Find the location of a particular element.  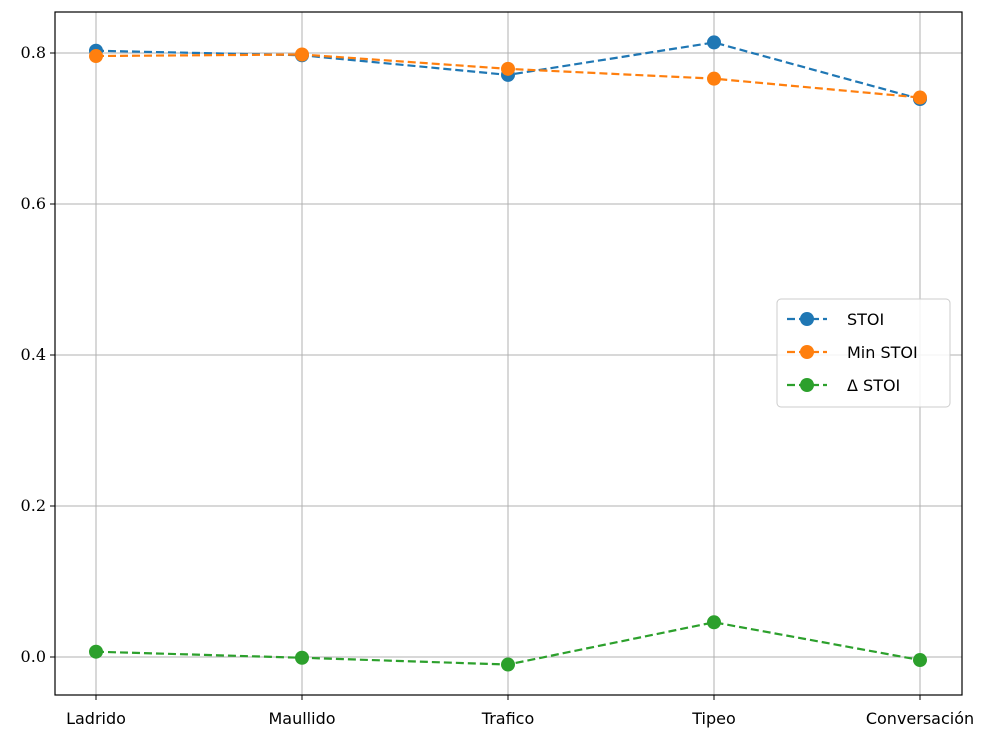

legend-label: Min STOI is located at coordinates (882, 352).